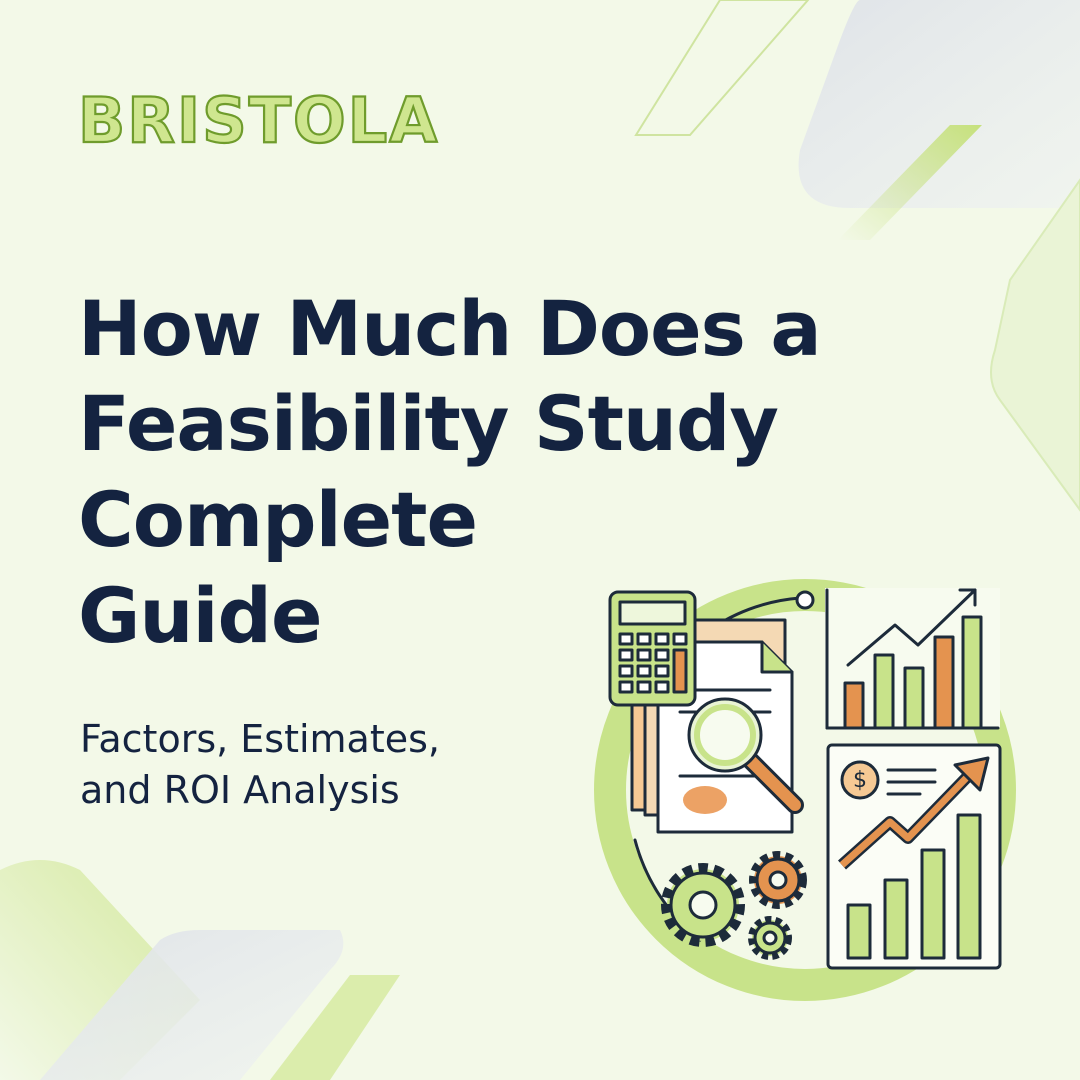 The width and height of the screenshot is (1080, 1080). What do you see at coordinates (258, 120) in the screenshot?
I see `logo: BRISTOLA` at bounding box center [258, 120].